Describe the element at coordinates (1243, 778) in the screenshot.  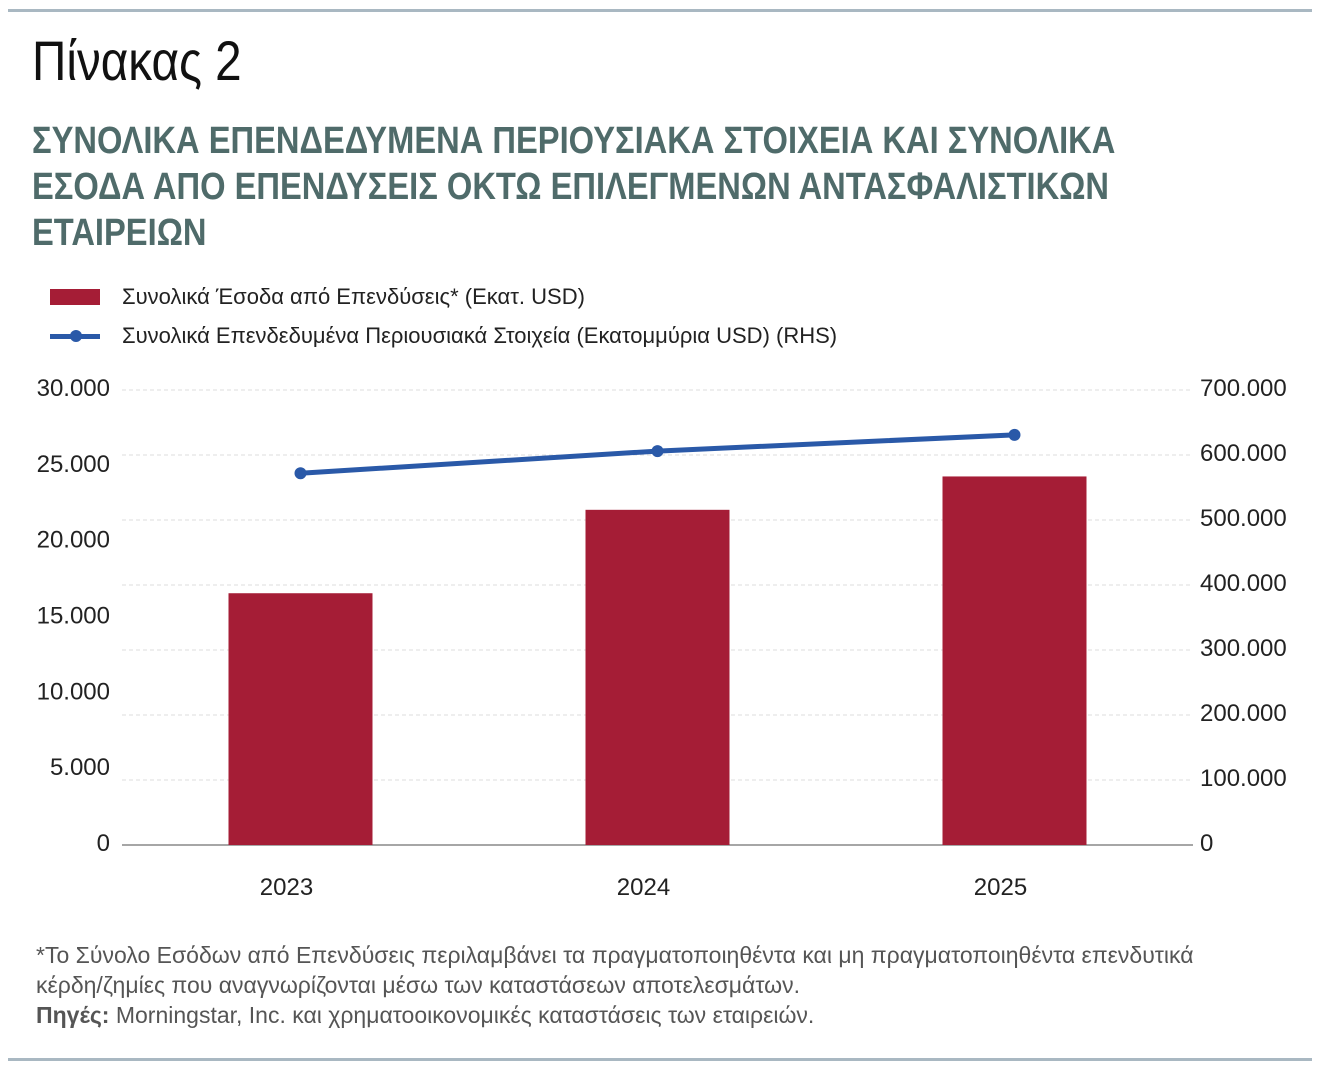
I see `right-tick-label: 100.000` at that location.